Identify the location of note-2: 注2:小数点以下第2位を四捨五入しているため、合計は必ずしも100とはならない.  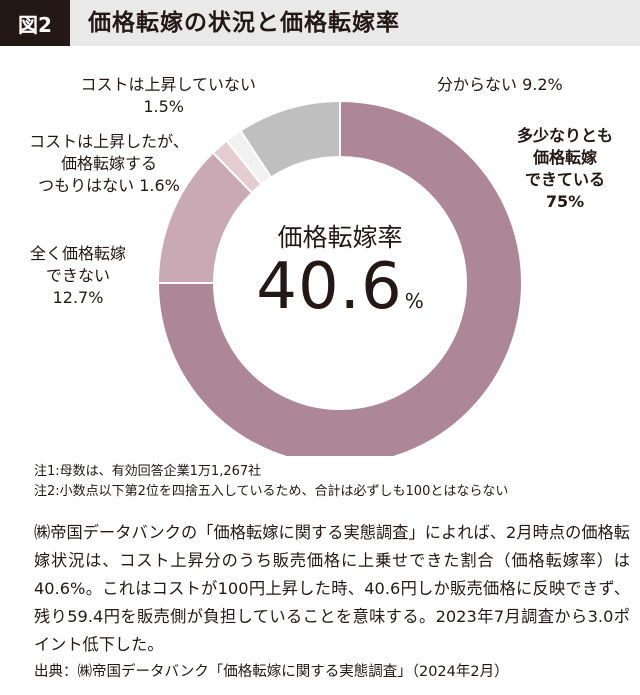
(271, 491).